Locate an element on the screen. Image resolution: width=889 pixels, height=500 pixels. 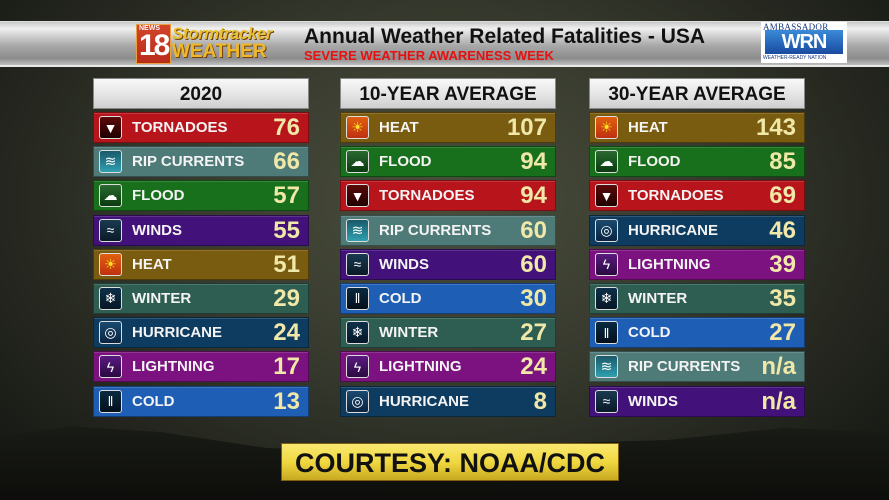
row-winter: ❄ WINTER 29 is located at coordinates (201, 298).